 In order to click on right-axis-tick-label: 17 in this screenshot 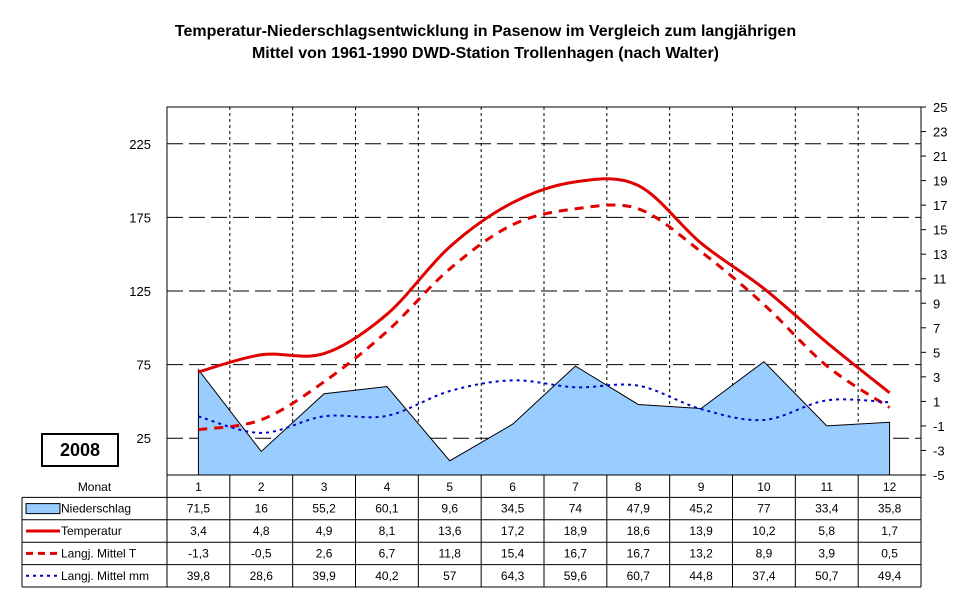, I will do `click(940, 205)`.